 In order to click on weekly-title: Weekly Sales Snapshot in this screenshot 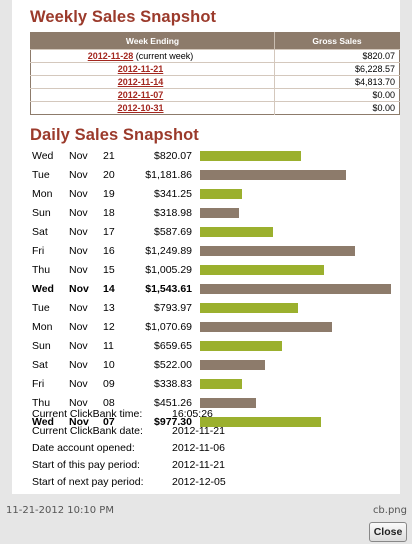, I will do `click(123, 17)`.